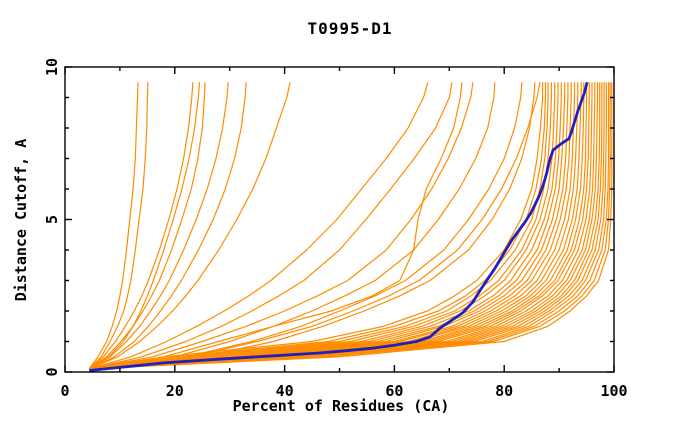  What do you see at coordinates (504, 391) in the screenshot?
I see `x-tick-label: 80` at bounding box center [504, 391].